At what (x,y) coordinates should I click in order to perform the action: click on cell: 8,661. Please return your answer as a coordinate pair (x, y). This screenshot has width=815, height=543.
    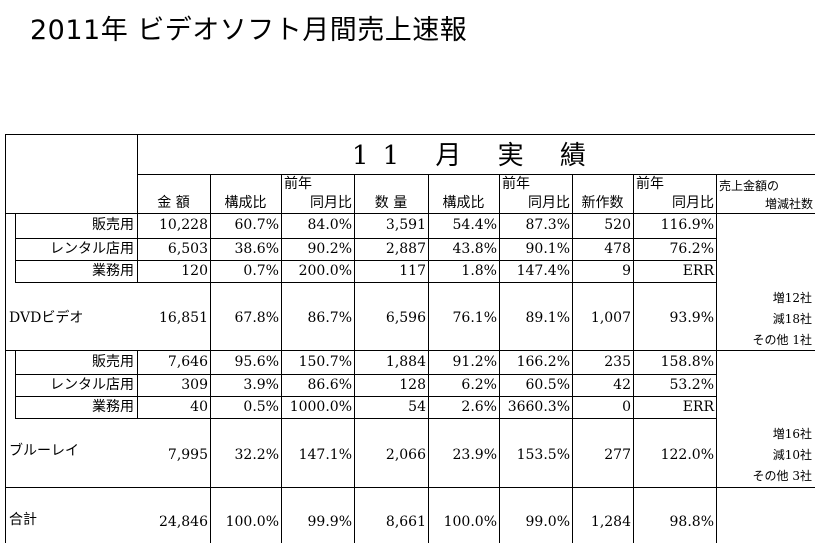
    Looking at the image, I should click on (405, 522).